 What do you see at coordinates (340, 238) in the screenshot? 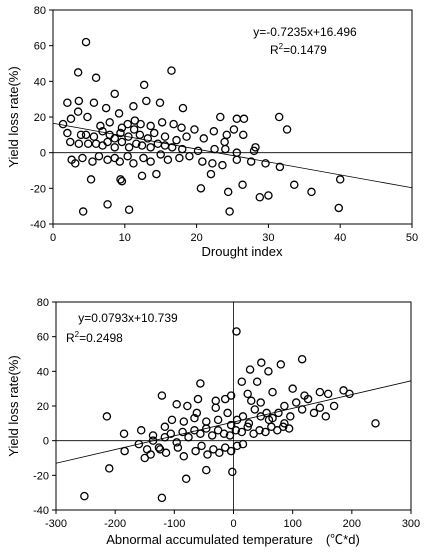
I see `x-tick-label: 40` at bounding box center [340, 238].